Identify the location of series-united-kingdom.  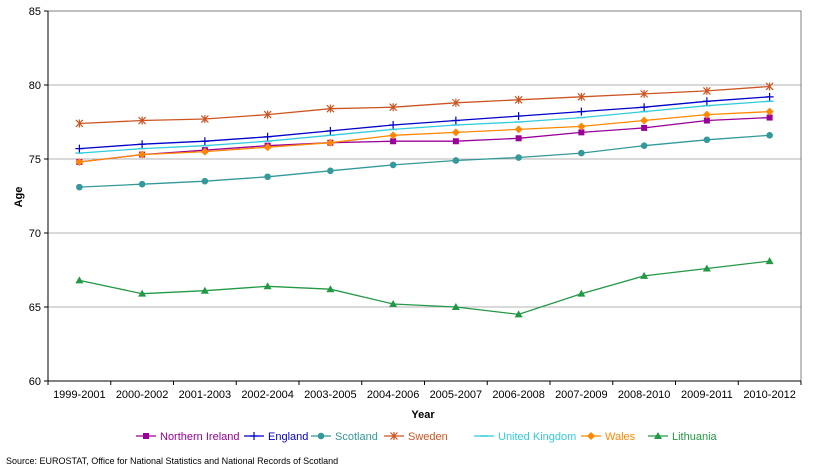
(424, 127).